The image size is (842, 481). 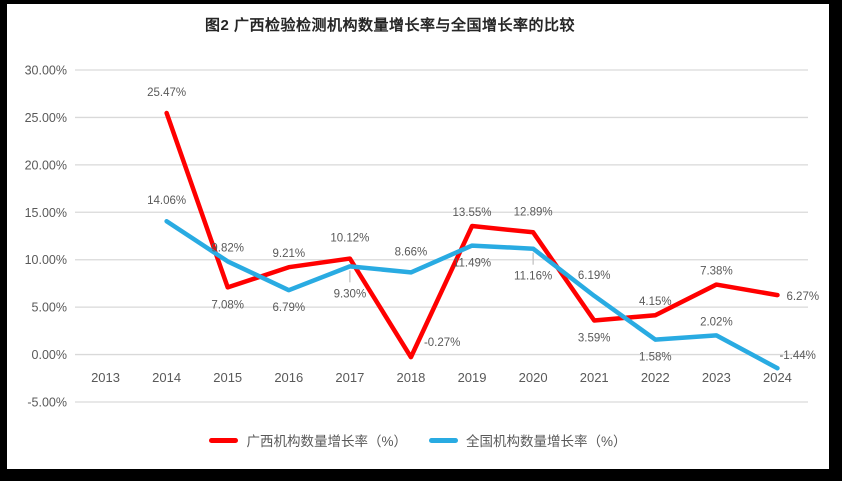 I want to click on x-axis-tick-label: 2022, so click(x=655, y=377).